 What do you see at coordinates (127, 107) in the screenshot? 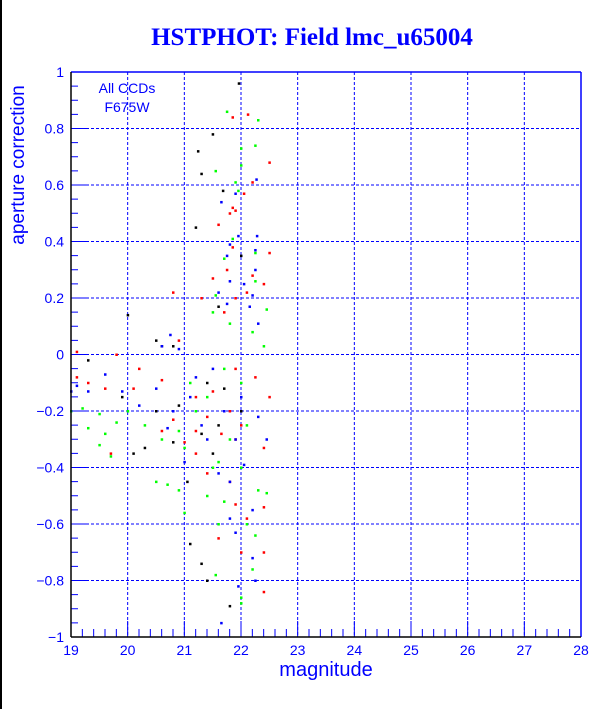
I see `annotation-filter: F675W` at bounding box center [127, 107].